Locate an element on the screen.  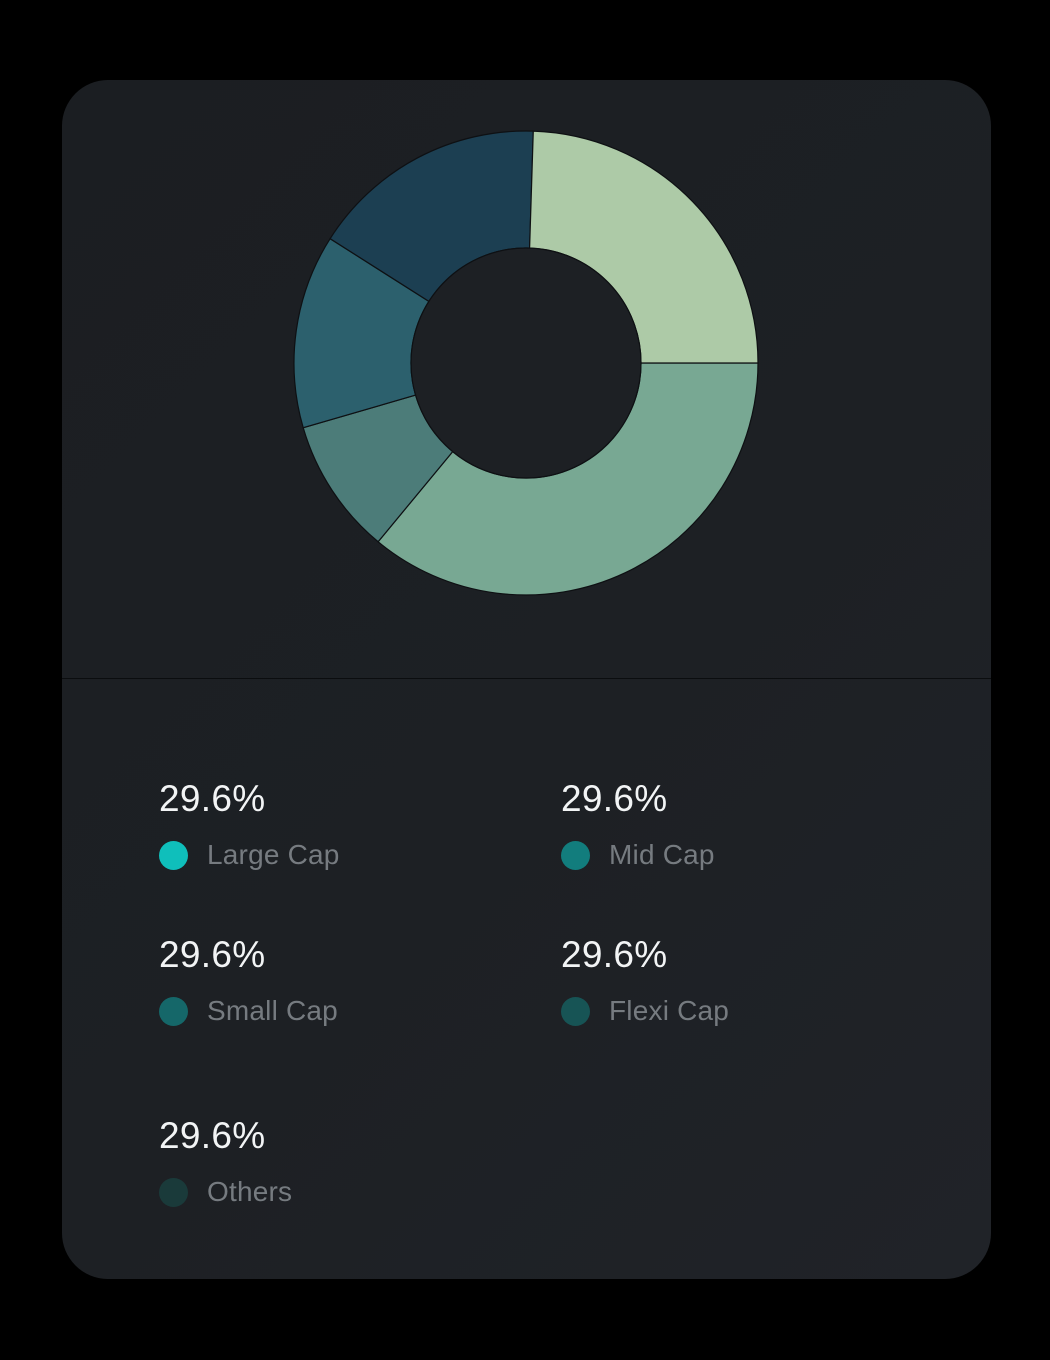
legend-item-small-cap: 29.6% Small Cap is located at coordinates (319, 983).